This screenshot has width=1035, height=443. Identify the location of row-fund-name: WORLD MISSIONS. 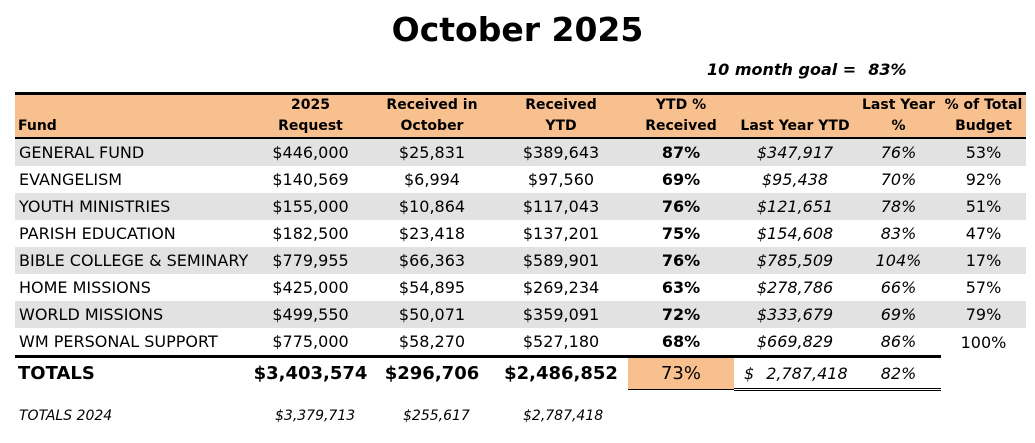
(133, 314).